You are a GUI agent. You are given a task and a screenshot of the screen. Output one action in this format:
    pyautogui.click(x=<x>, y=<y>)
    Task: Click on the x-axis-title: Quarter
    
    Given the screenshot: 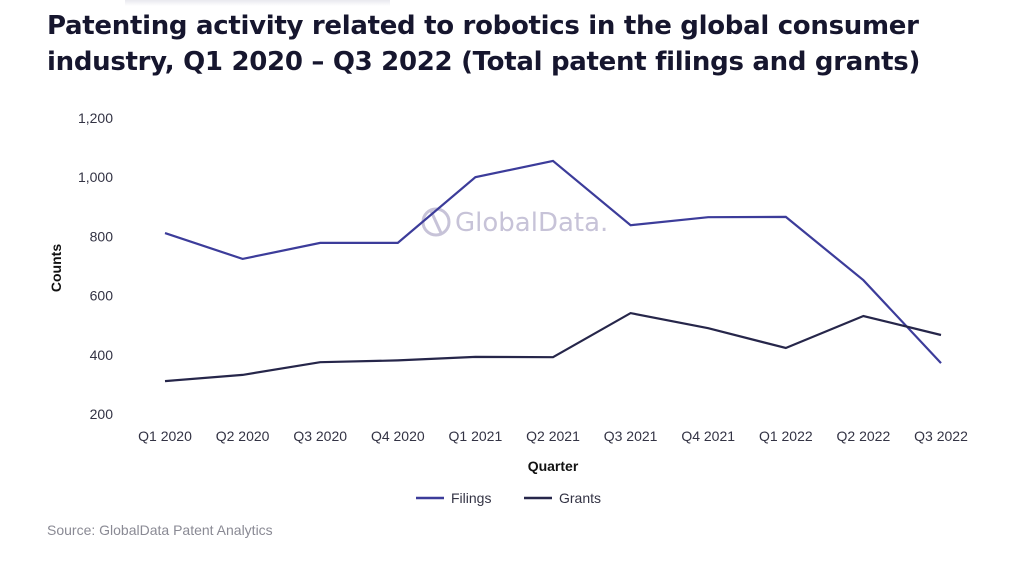 What is the action you would take?
    pyautogui.click(x=553, y=466)
    